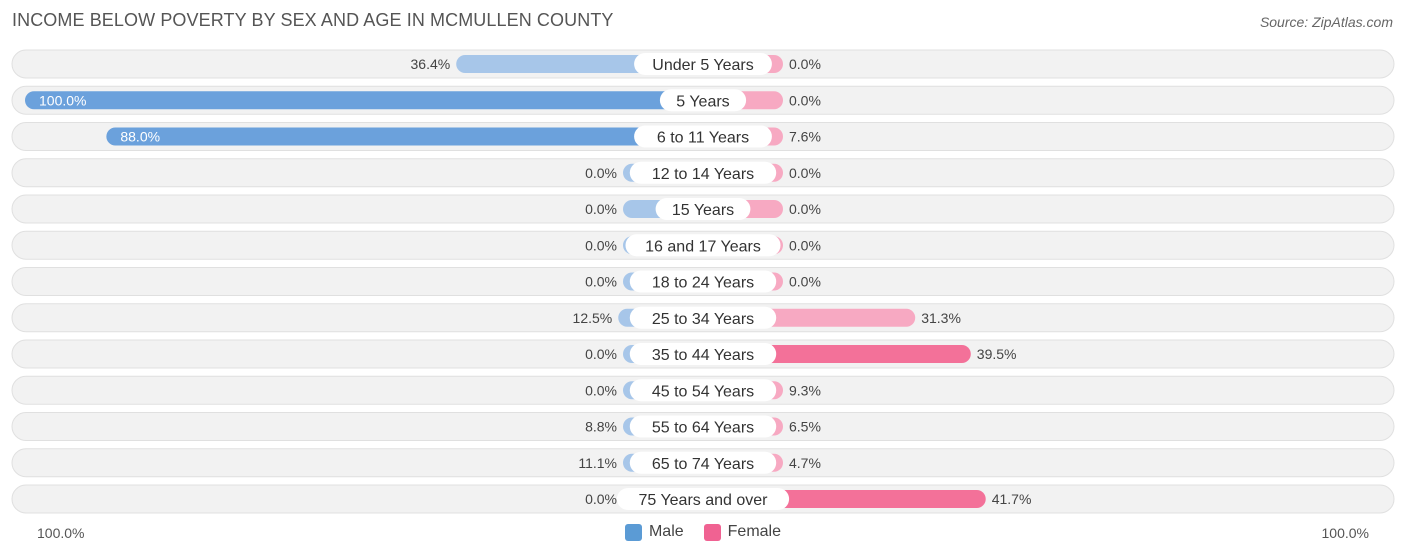  I want to click on category-label: 65 to 74 Years, so click(703, 464).